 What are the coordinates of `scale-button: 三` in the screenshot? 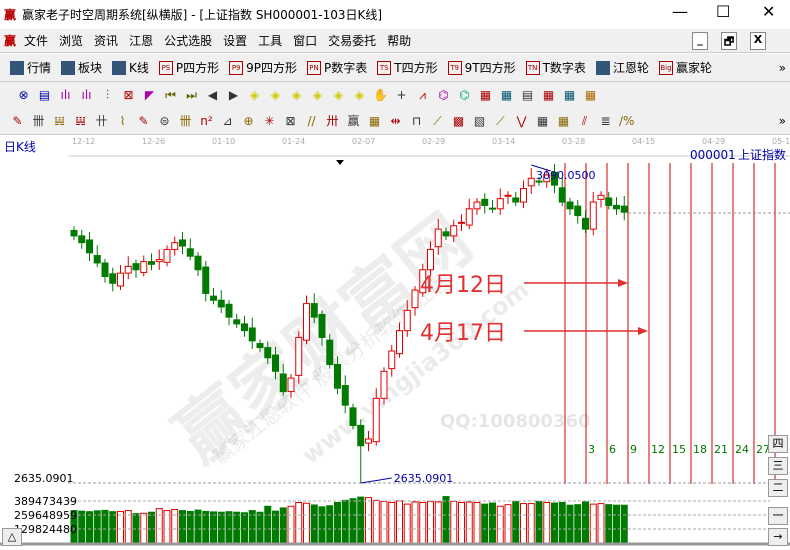 It's located at (778, 466).